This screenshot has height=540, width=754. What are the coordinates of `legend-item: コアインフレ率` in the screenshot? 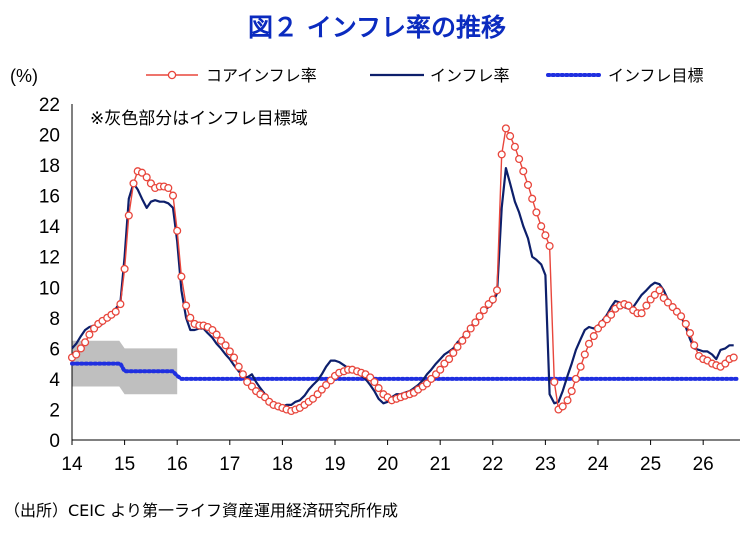 It's located at (231, 75).